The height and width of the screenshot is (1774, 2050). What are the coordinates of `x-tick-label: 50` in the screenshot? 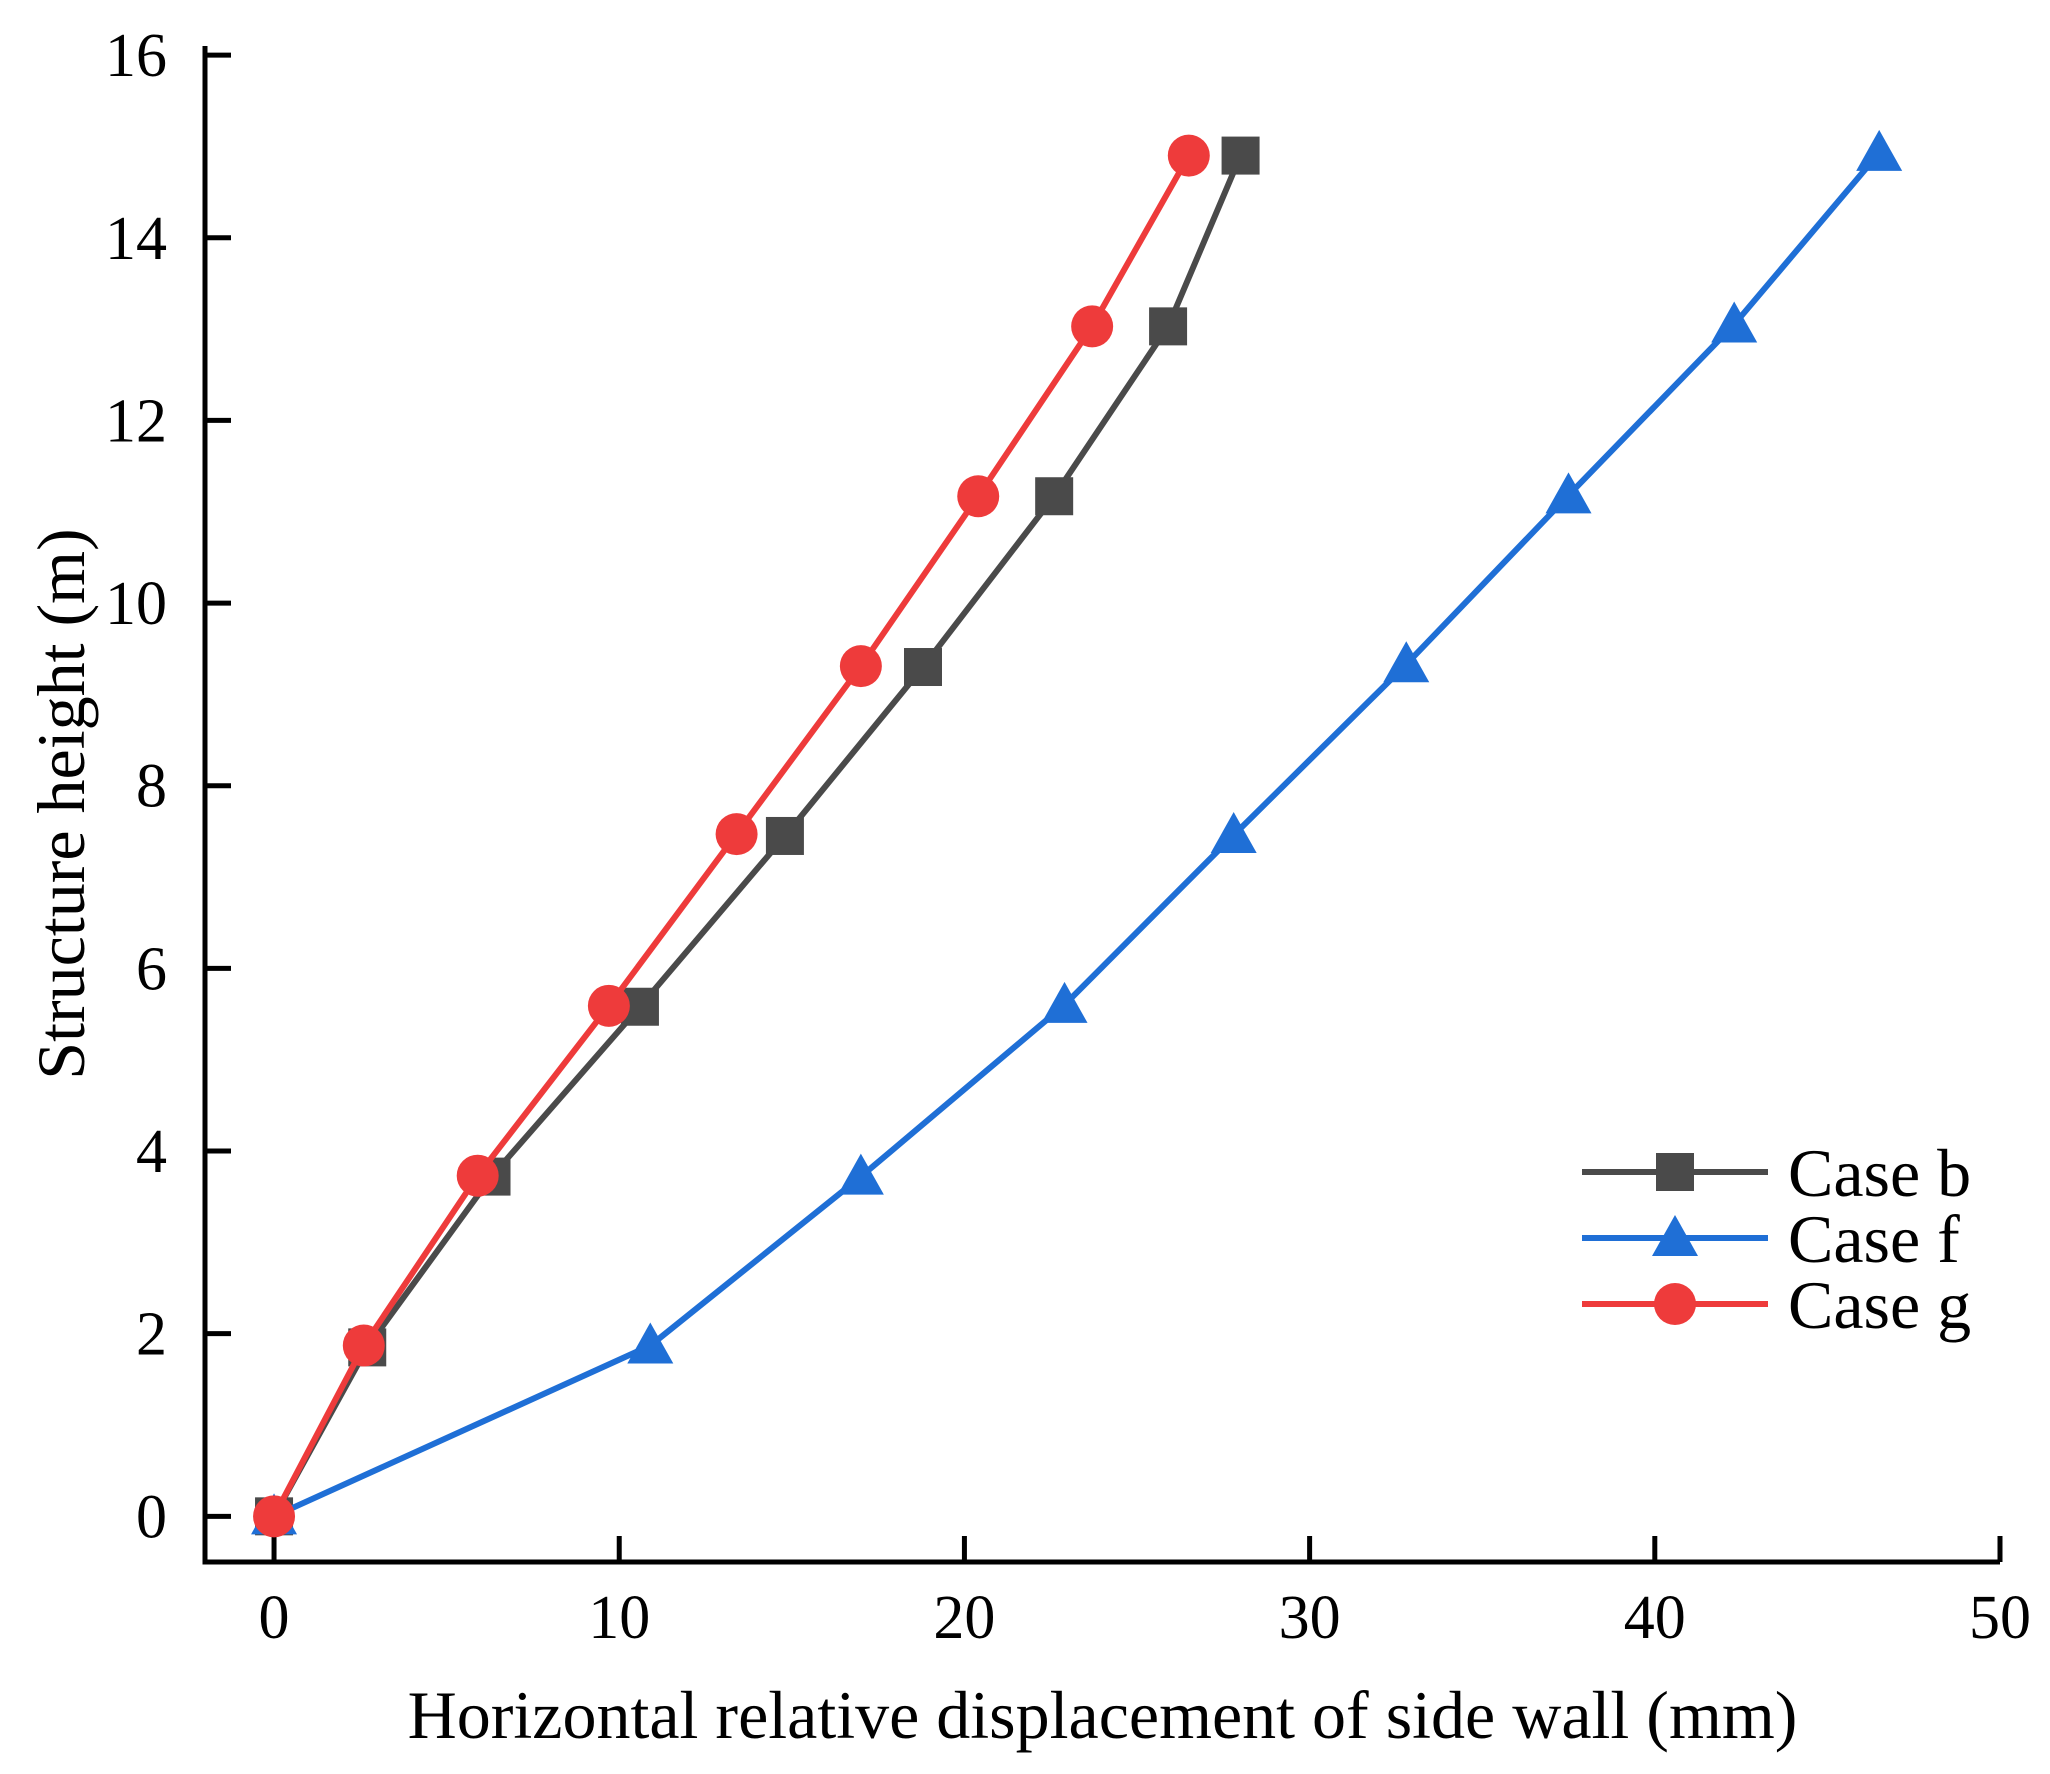 It's located at (2000, 1618).